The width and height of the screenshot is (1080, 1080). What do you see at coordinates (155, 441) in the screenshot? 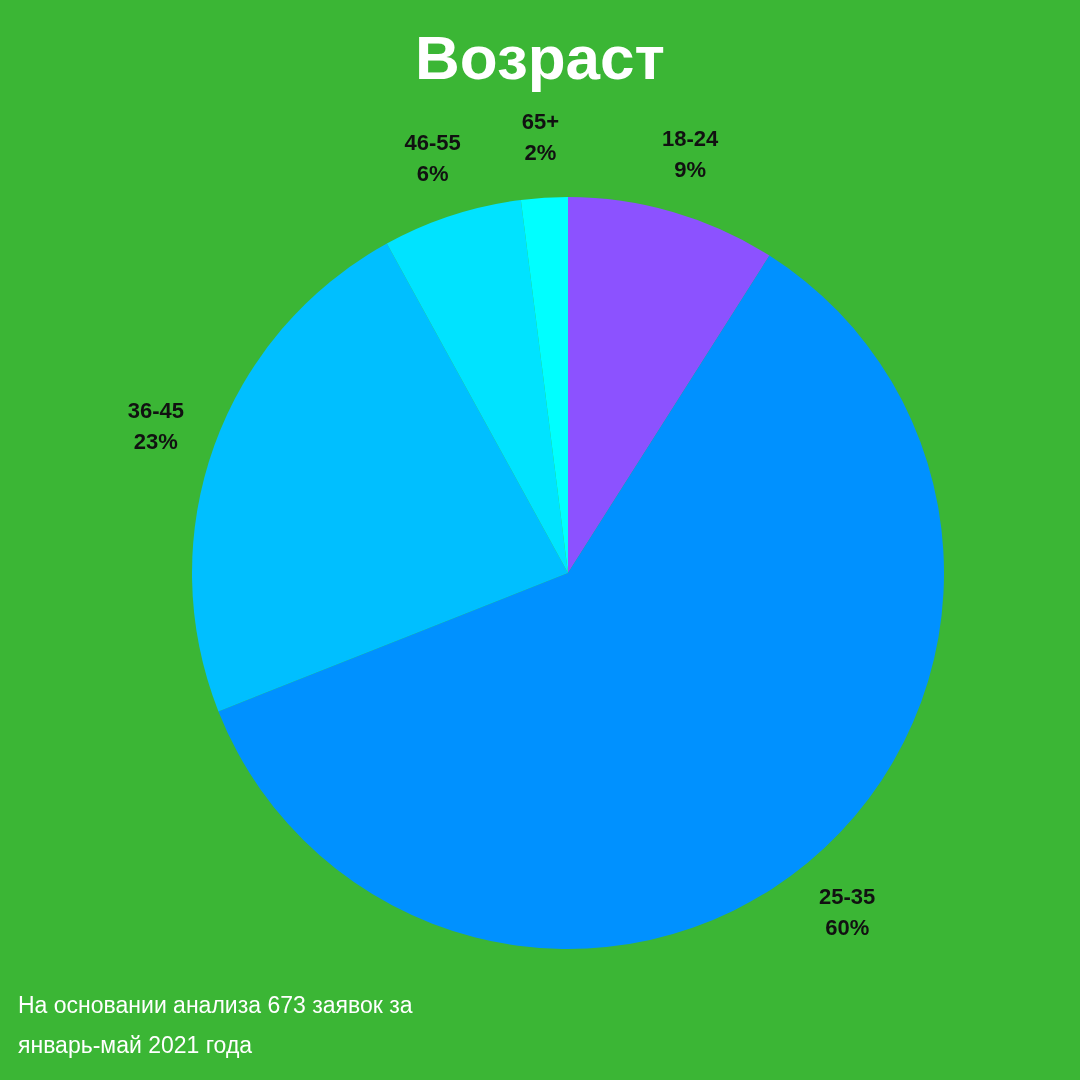
I see `data-label: 23%` at bounding box center [155, 441].